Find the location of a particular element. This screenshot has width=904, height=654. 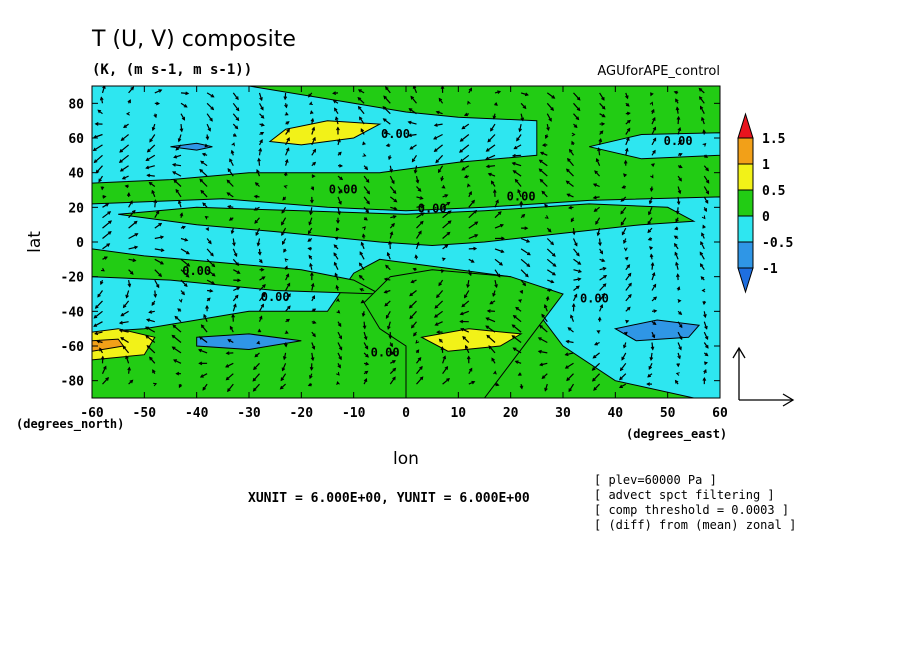

y-tick-label: -40 is located at coordinates (73, 312).